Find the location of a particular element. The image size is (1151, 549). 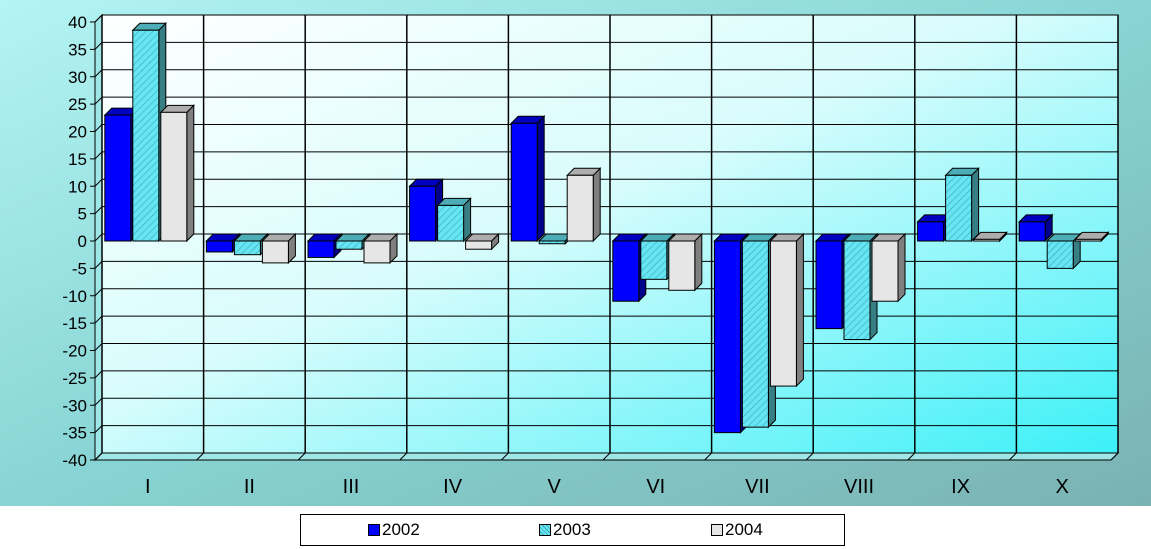

x-tick-label: III is located at coordinates (351, 487).